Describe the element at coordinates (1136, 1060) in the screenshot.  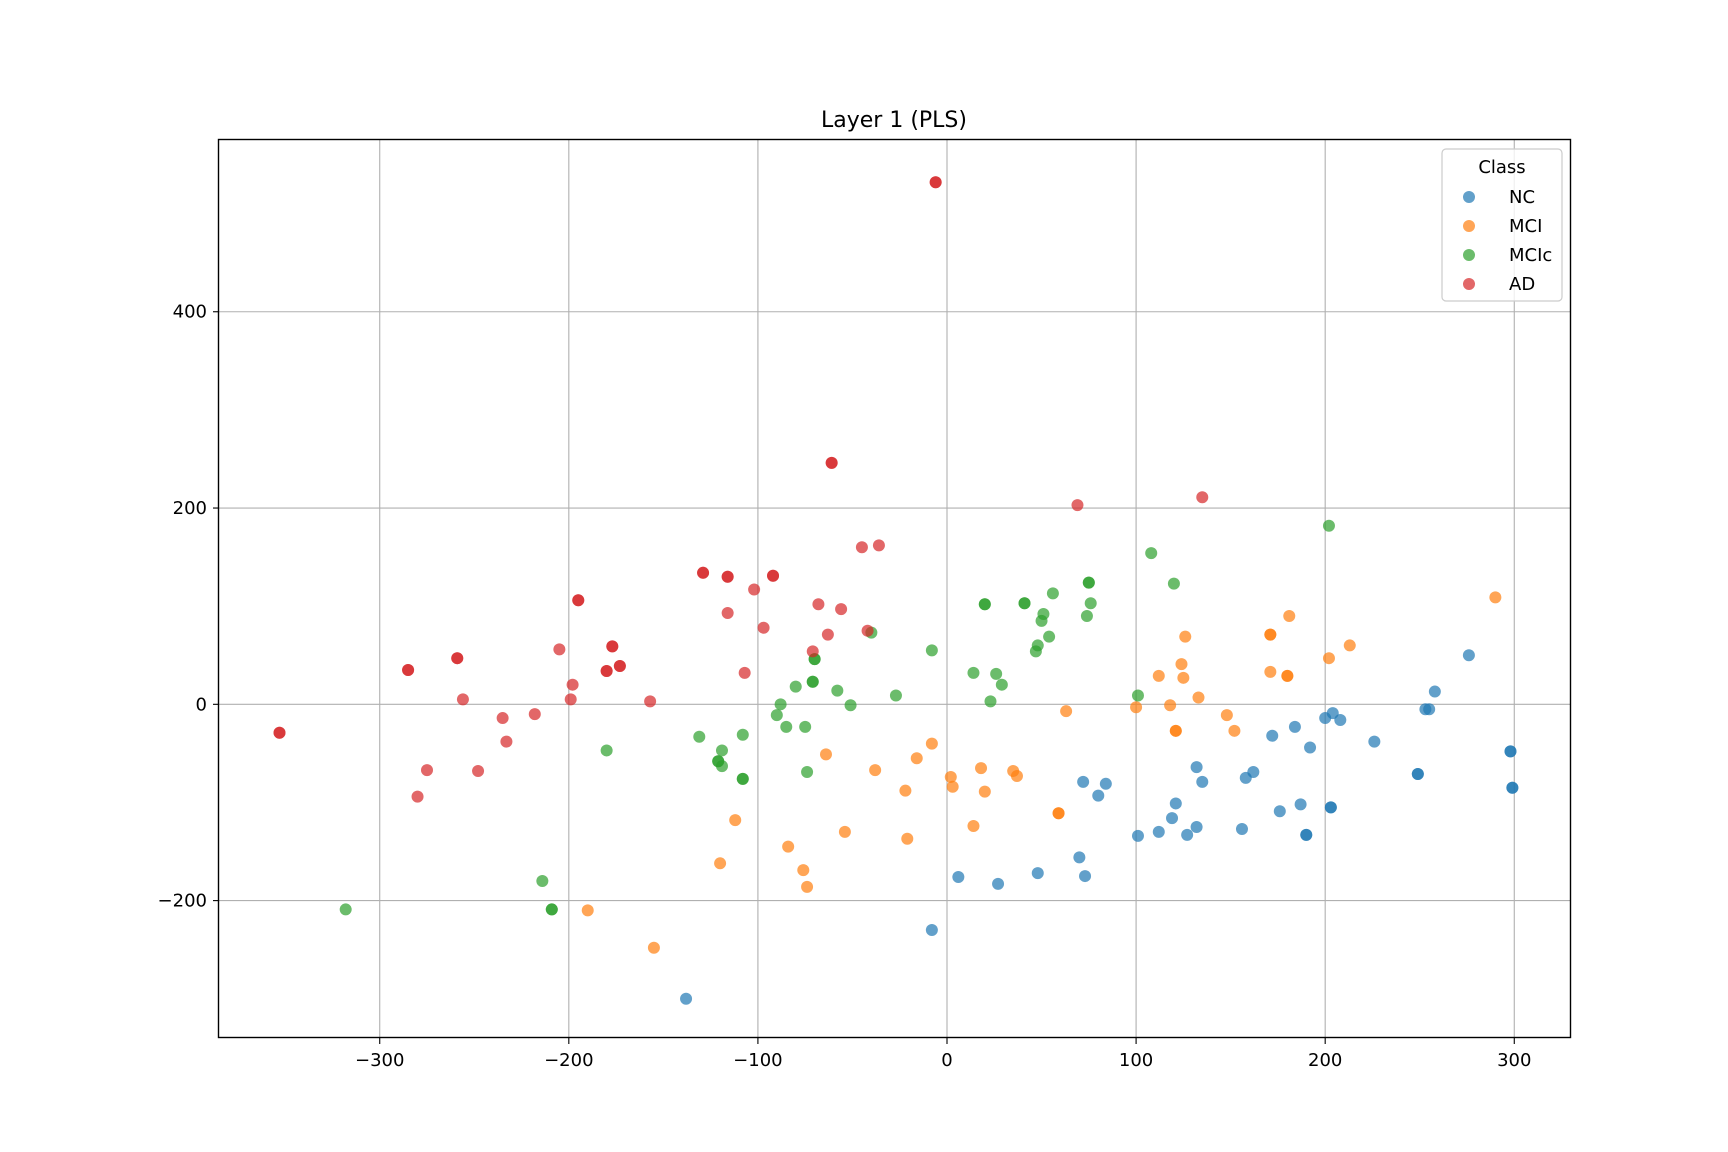
I see `x-tick-label: 100` at that location.